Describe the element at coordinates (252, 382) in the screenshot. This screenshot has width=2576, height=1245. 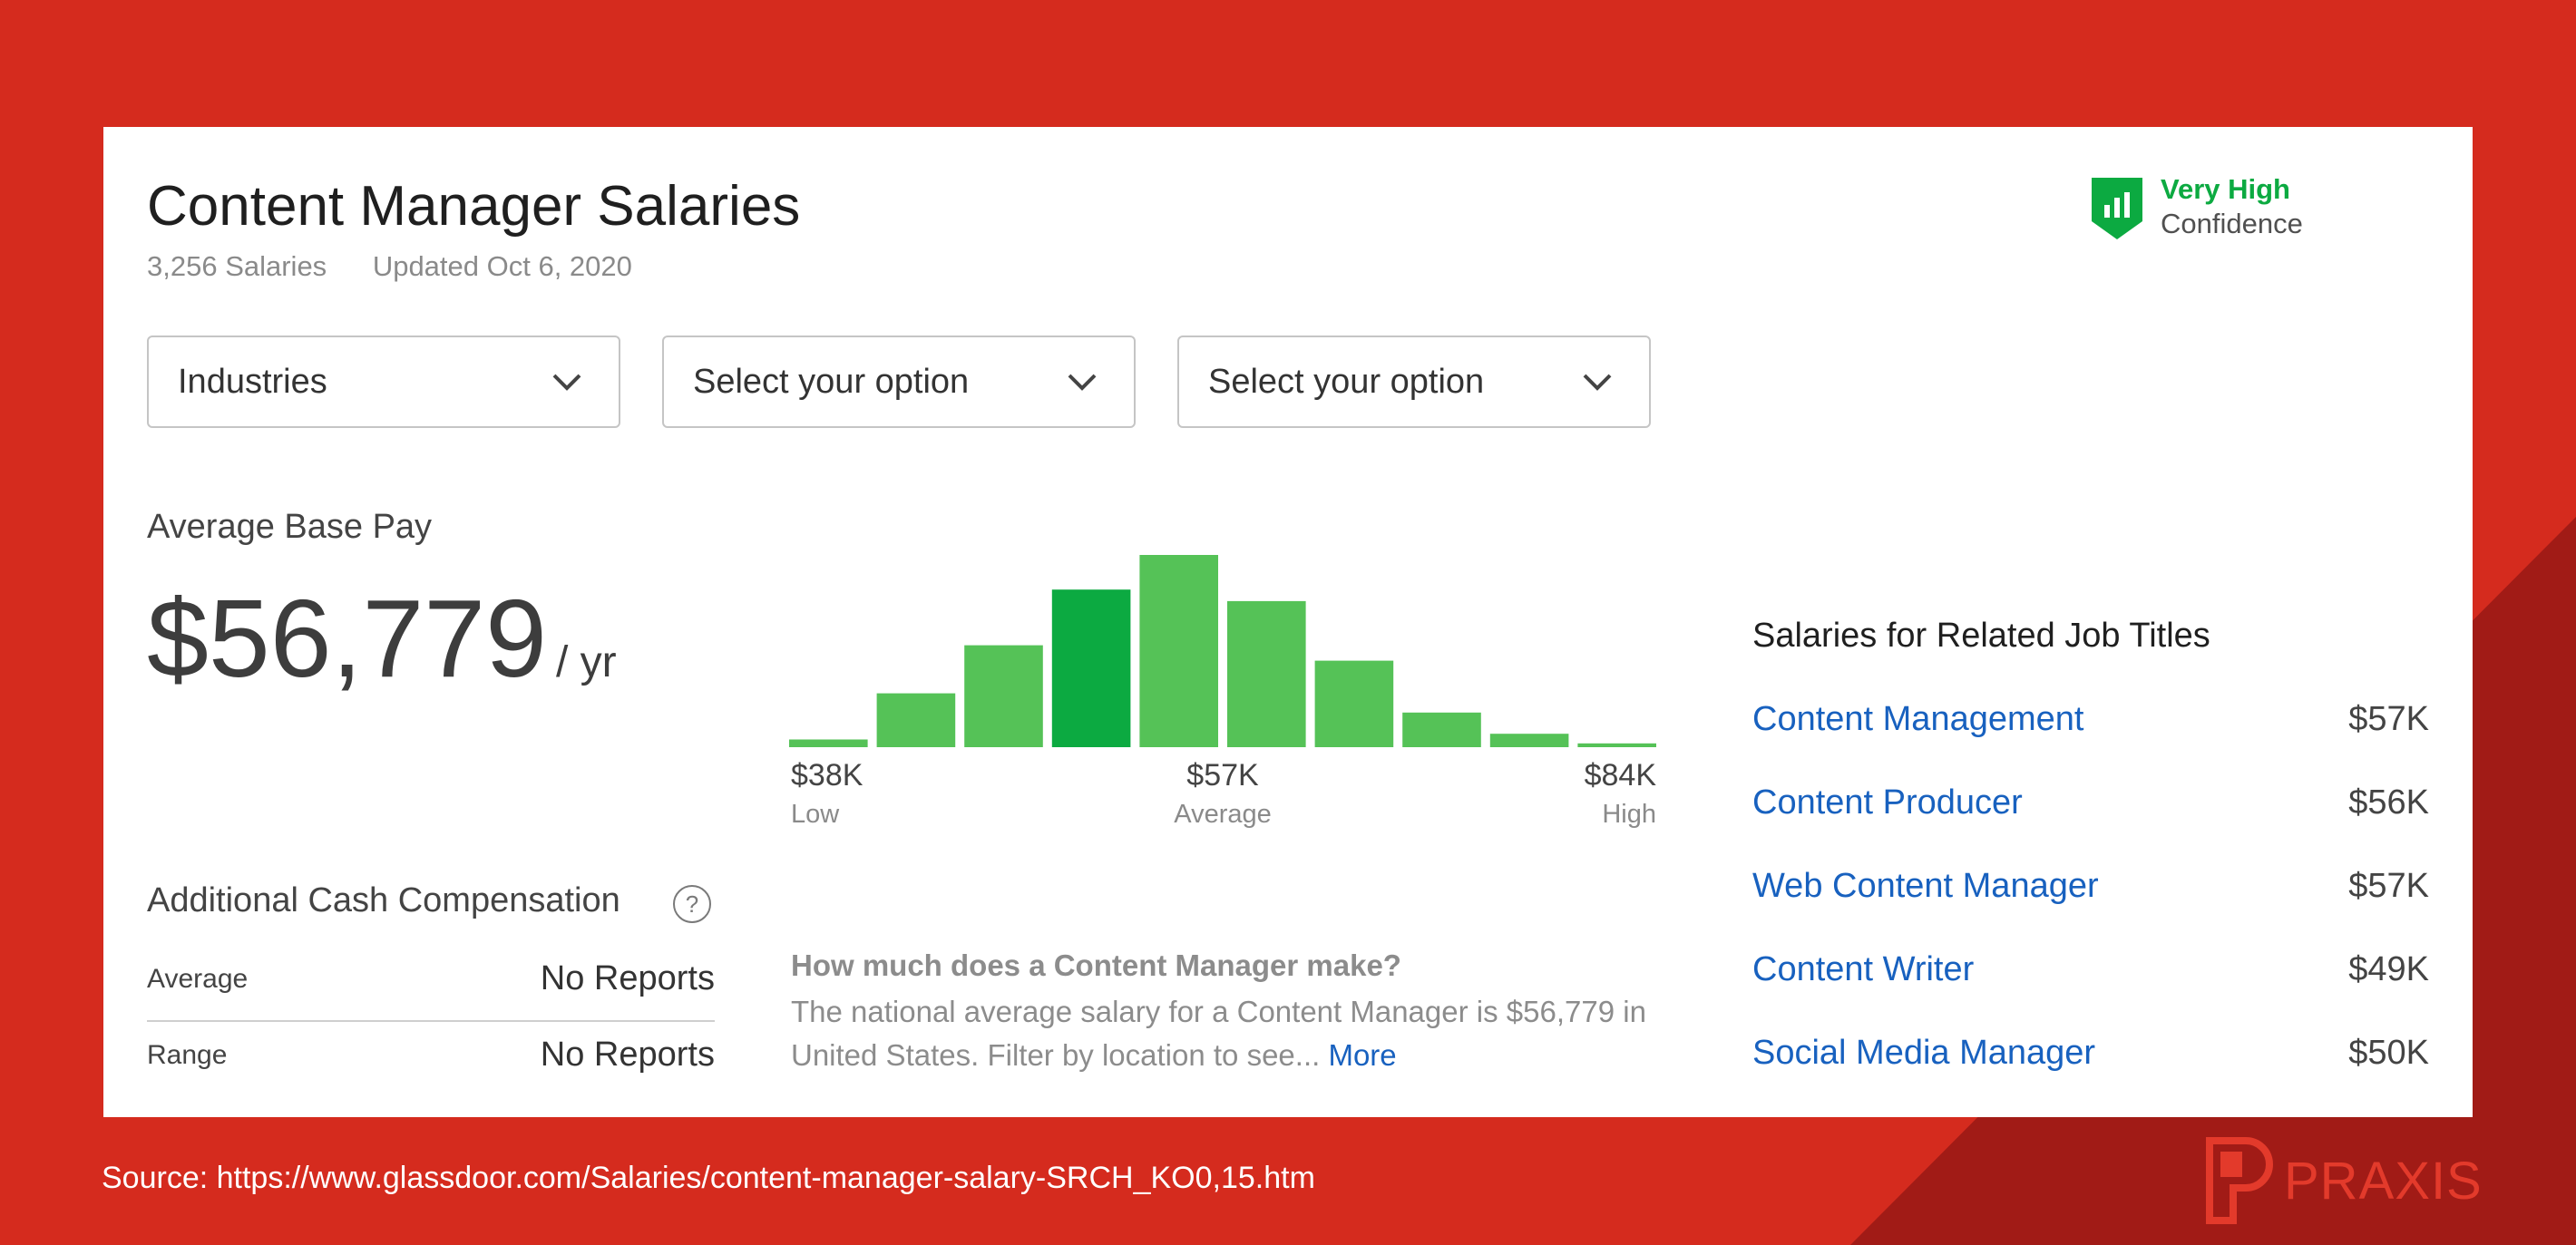
I see `dropdown-value: Industries` at that location.